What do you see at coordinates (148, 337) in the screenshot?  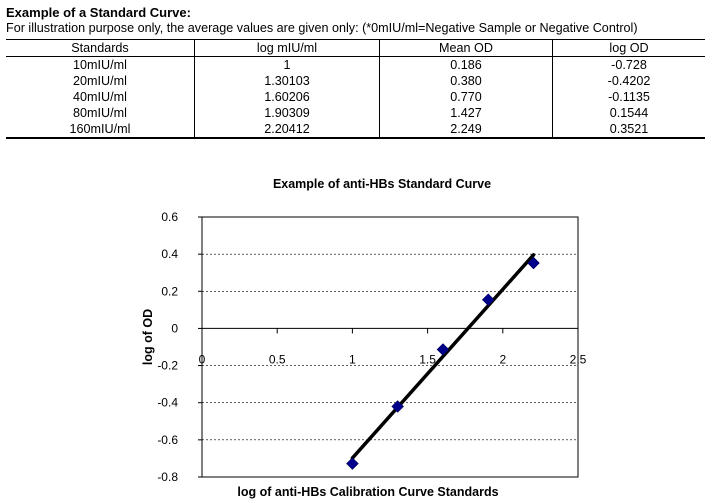 I see `y-axis-label: log of OD` at bounding box center [148, 337].